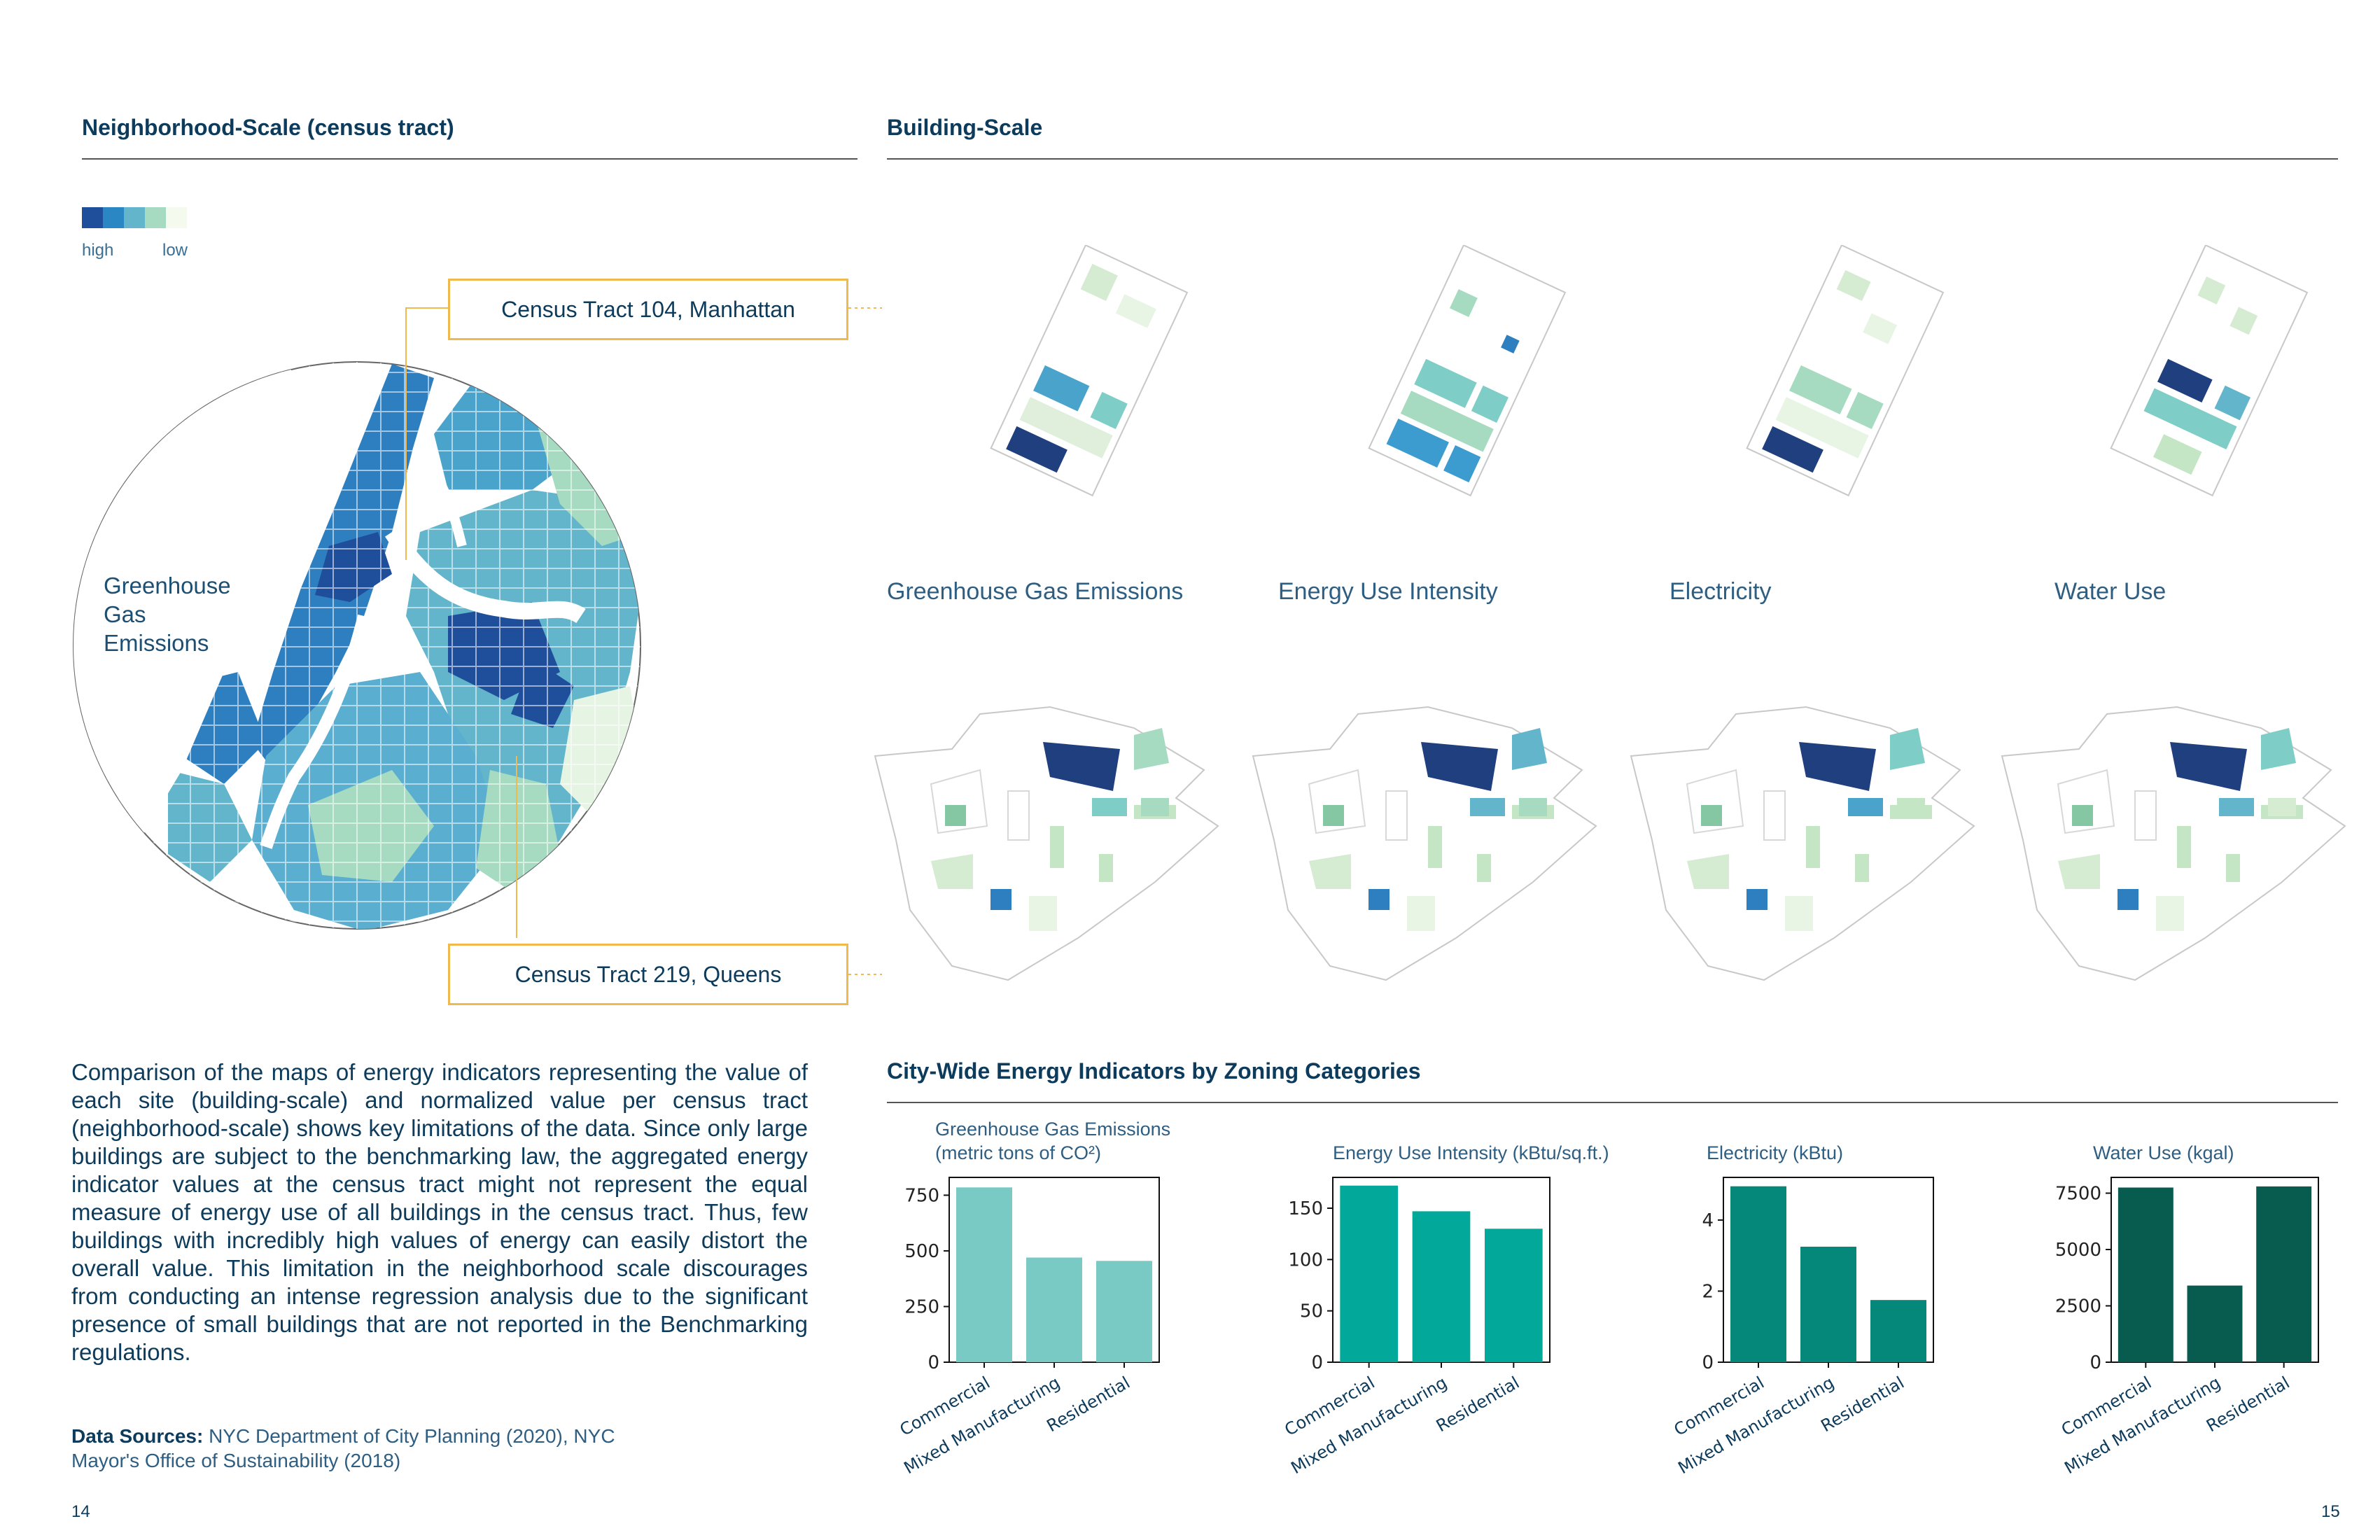 This screenshot has height=1540, width=2380. Describe the element at coordinates (648, 309) in the screenshot. I see `callout-census-tract-104: Census Tract 104, Manhattan` at that location.